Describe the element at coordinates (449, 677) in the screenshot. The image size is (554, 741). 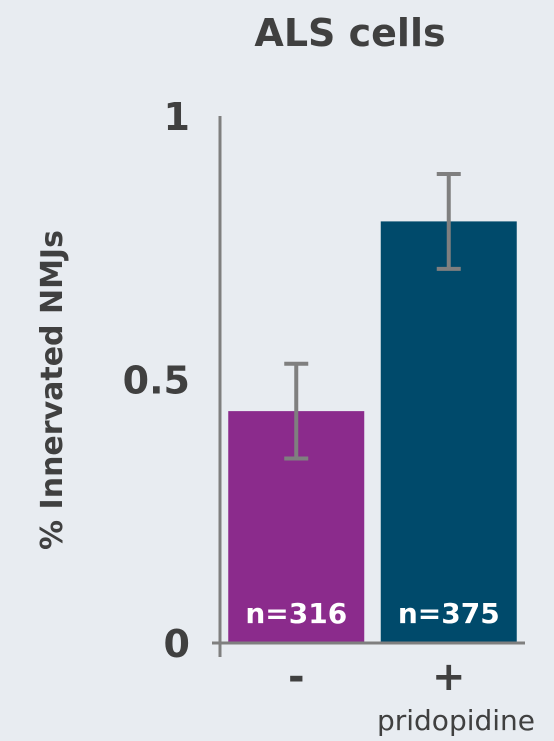
I see `x-tick-label-1: +` at that location.